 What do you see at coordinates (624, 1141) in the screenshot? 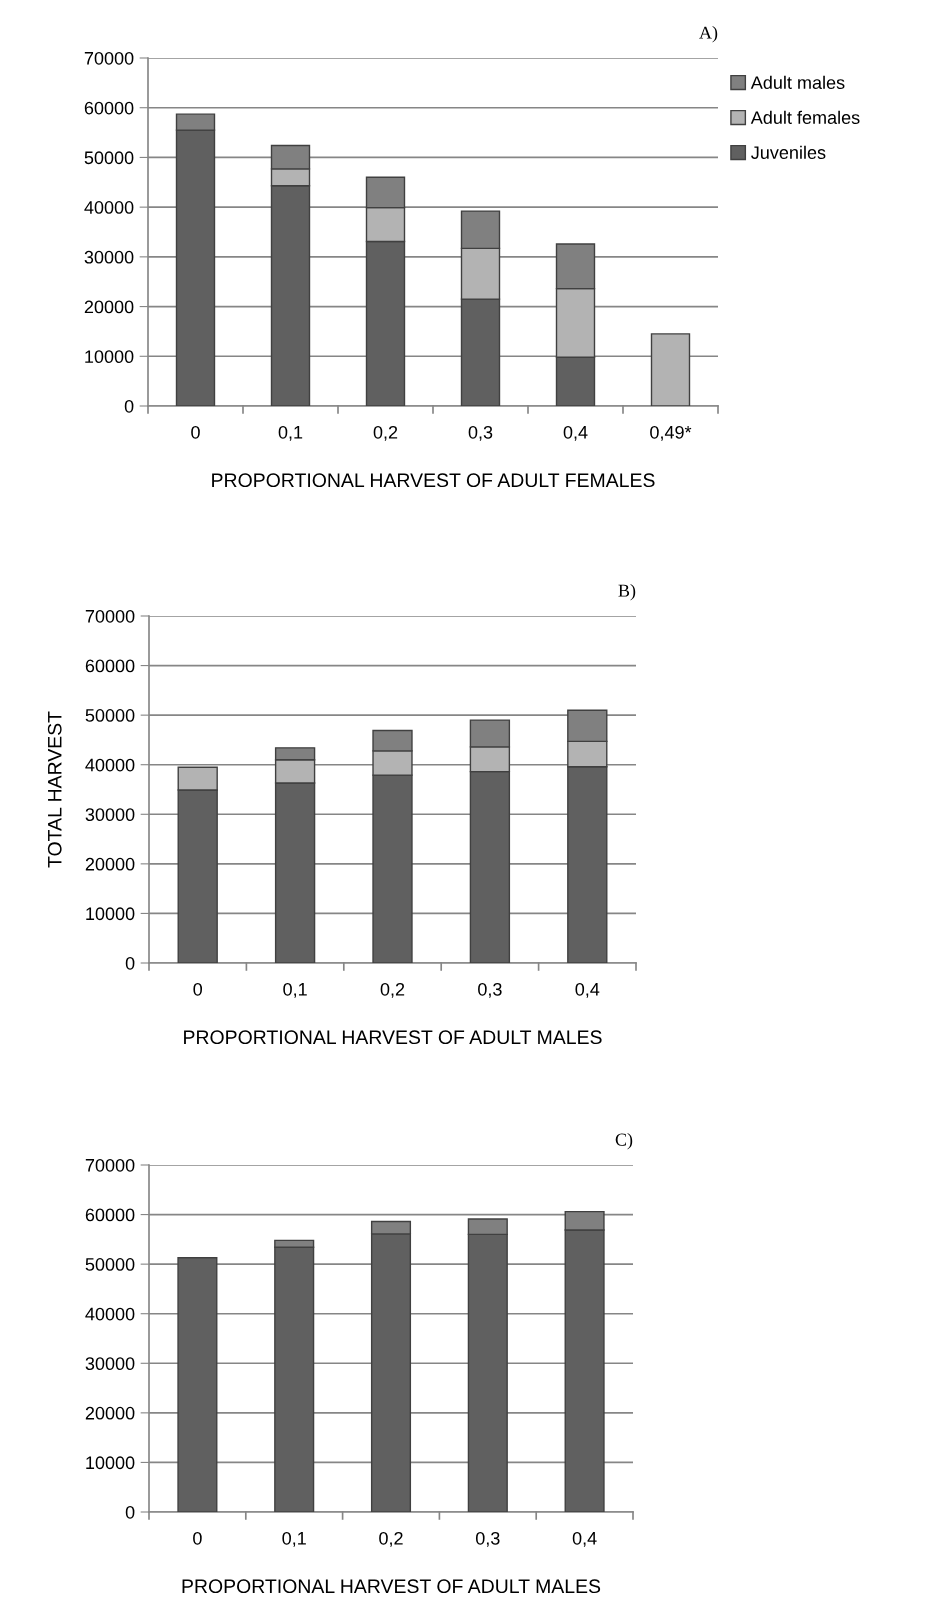
I see `chart-title: C)` at bounding box center [624, 1141].